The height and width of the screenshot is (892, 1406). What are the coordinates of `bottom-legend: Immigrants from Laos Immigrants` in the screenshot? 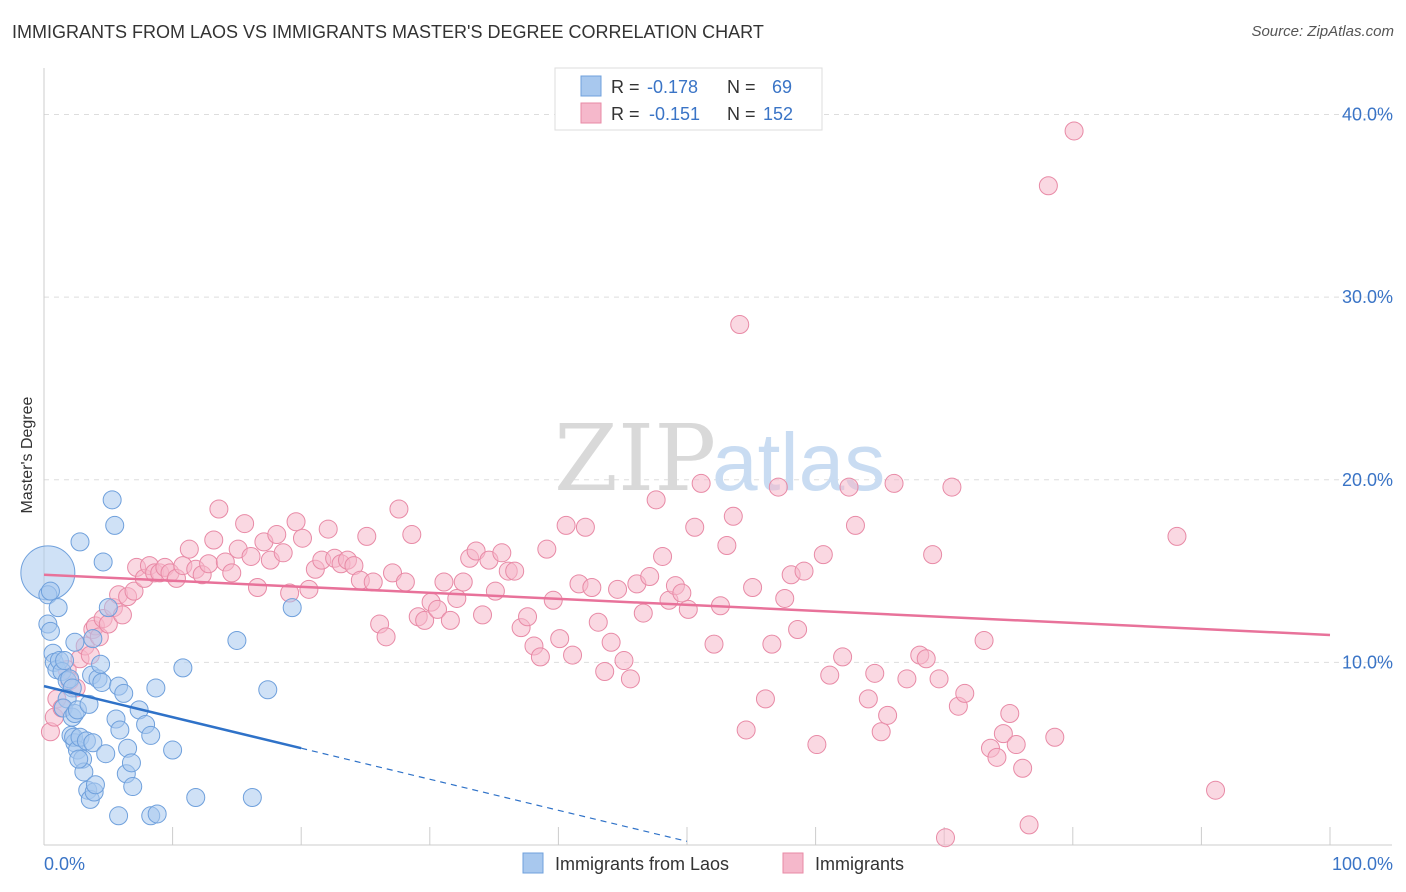 It's located at (713, 863).